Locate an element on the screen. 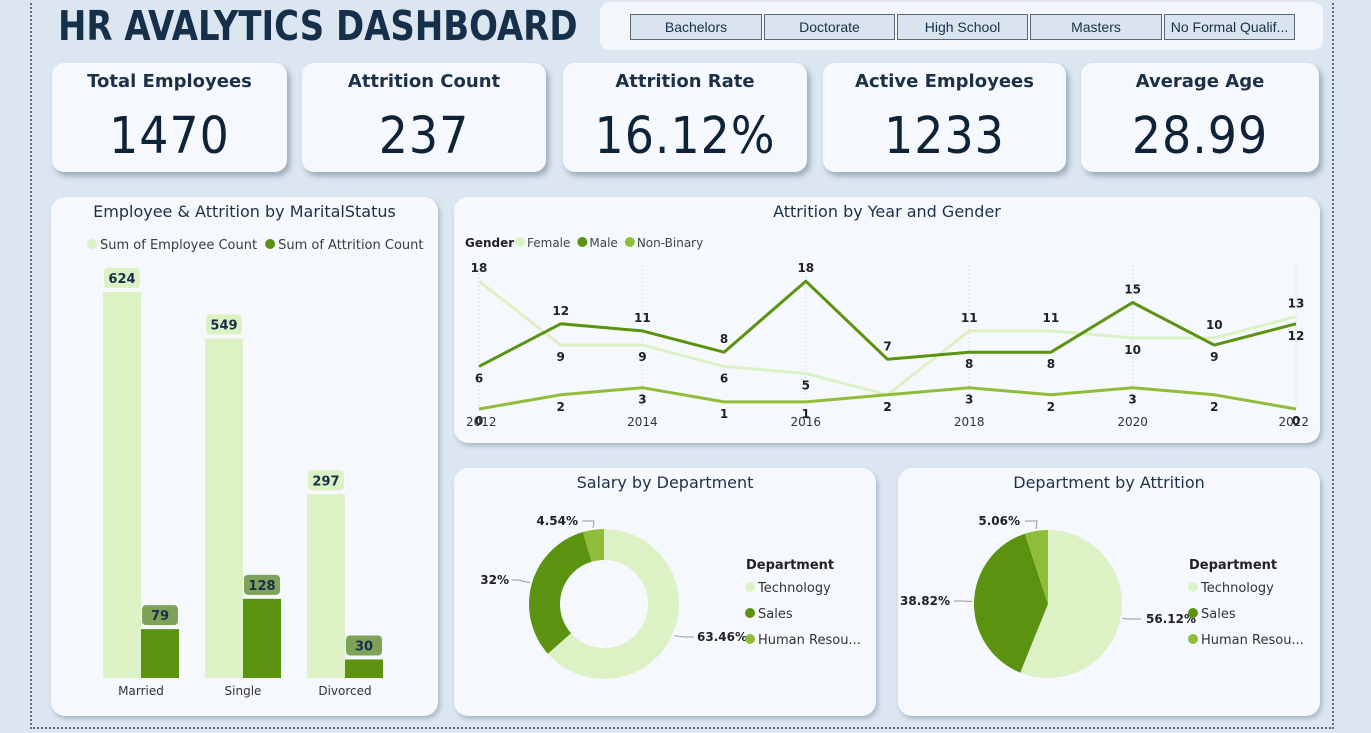 The image size is (1371, 733). x-tick-label: 2020 is located at coordinates (1132, 422).